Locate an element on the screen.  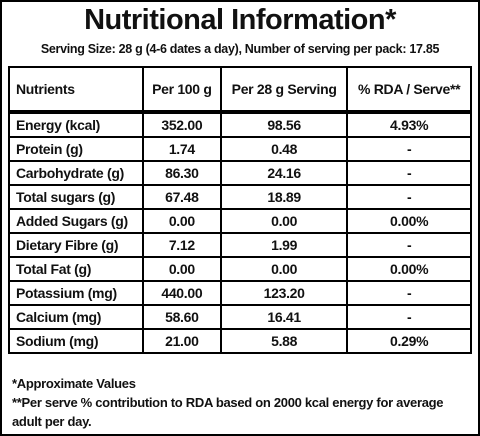
table-row: Dietary Fibre (g) 7.12 1.99- is located at coordinates (240, 245).